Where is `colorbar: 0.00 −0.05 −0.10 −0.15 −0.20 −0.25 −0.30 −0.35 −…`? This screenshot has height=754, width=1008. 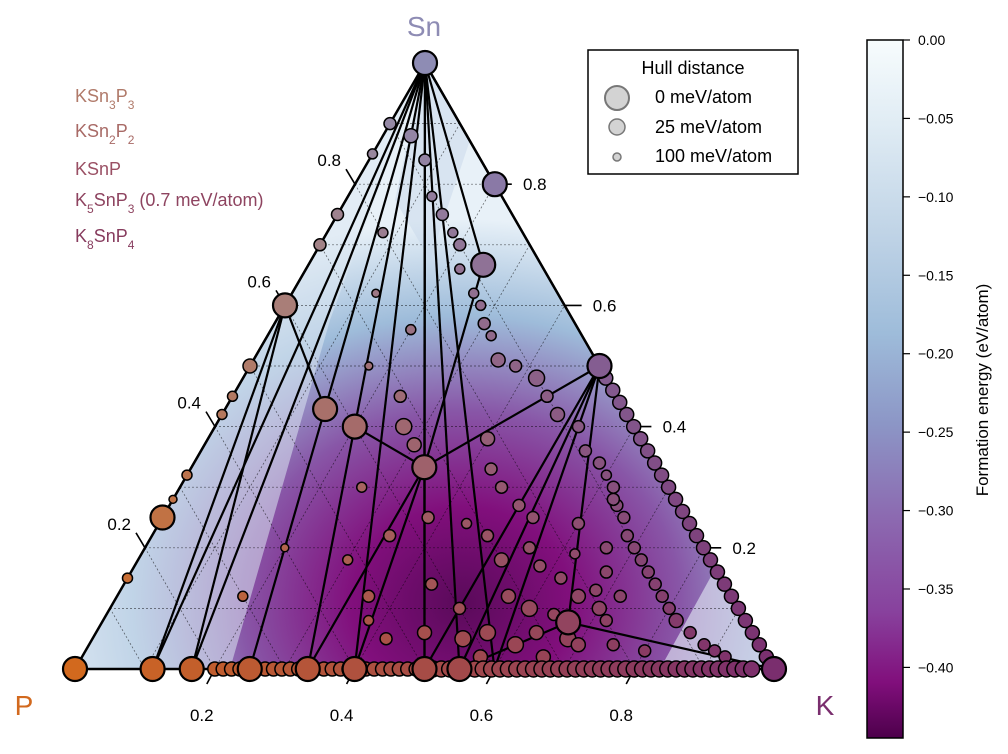 colorbar: 0.00 −0.05 −0.10 −0.15 −0.20 −0.25 −0.30 −0.35 −… is located at coordinates (929, 385).